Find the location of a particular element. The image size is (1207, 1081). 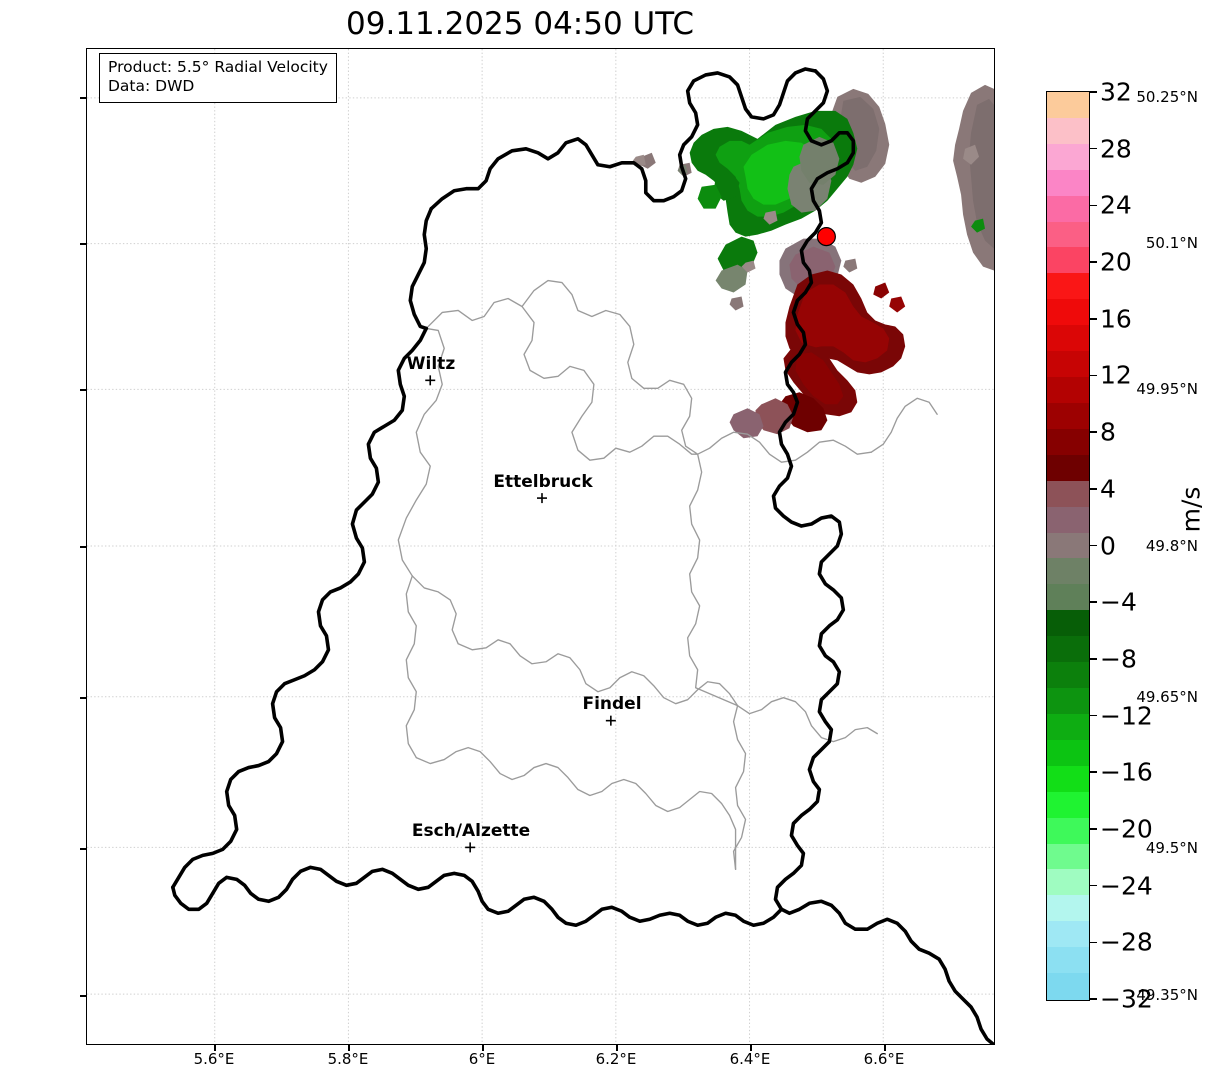

colorbar-tick-label: −12 is located at coordinates (1126, 716).